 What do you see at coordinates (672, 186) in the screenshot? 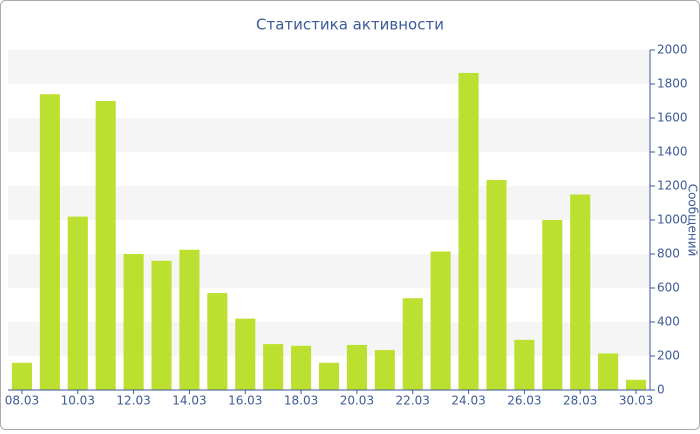
I see `y-tick-label: 1200` at bounding box center [672, 186].